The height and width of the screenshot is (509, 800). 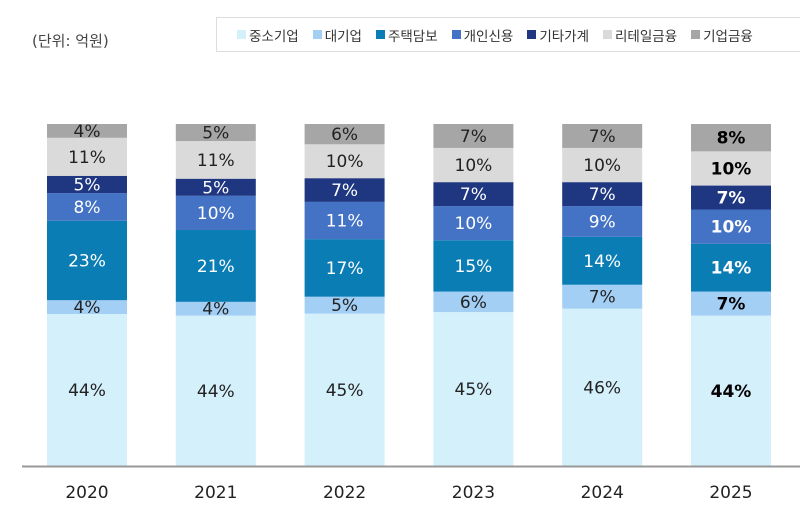 I want to click on legend-label: 기업금융, so click(x=728, y=36).